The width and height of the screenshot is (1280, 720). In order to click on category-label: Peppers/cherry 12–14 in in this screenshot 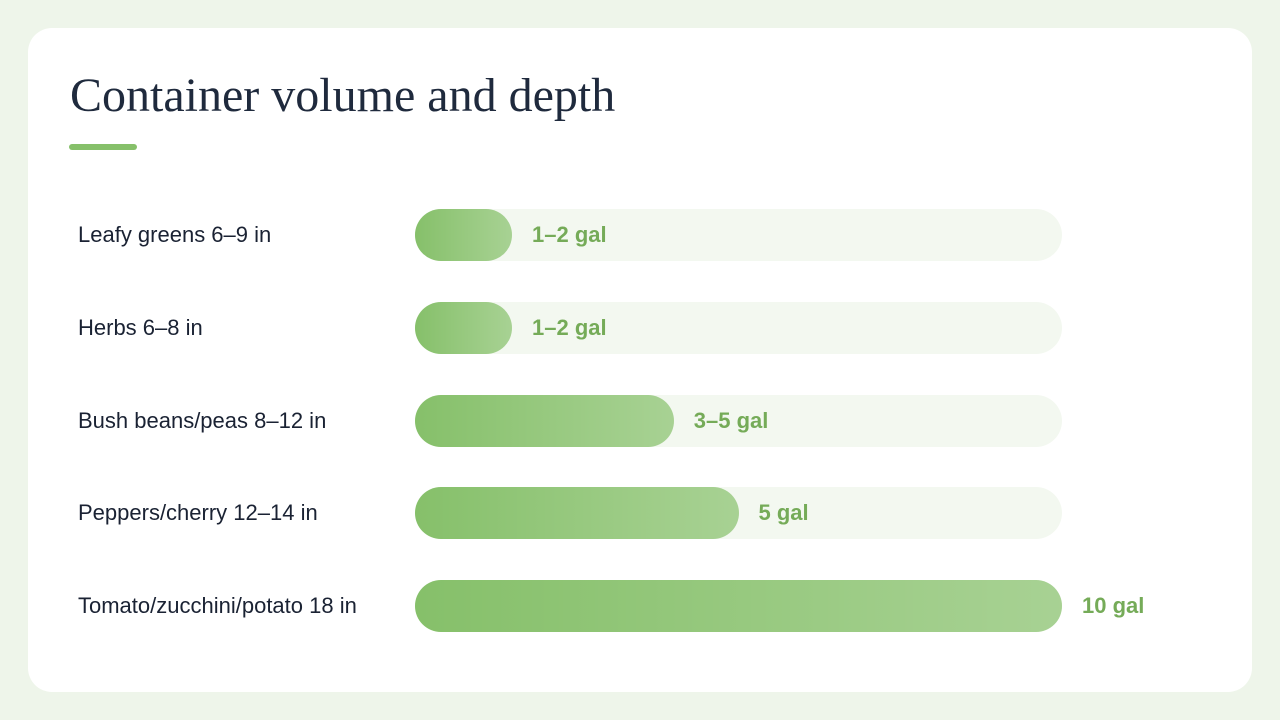, I will do `click(198, 513)`.